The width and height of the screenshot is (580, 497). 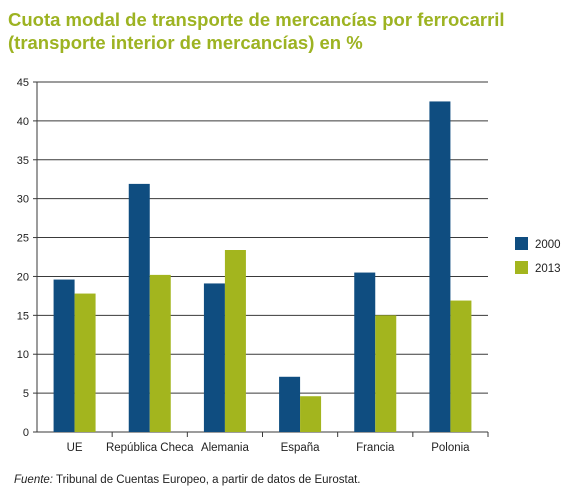 What do you see at coordinates (150, 448) in the screenshot?
I see `category-label: República Checa` at bounding box center [150, 448].